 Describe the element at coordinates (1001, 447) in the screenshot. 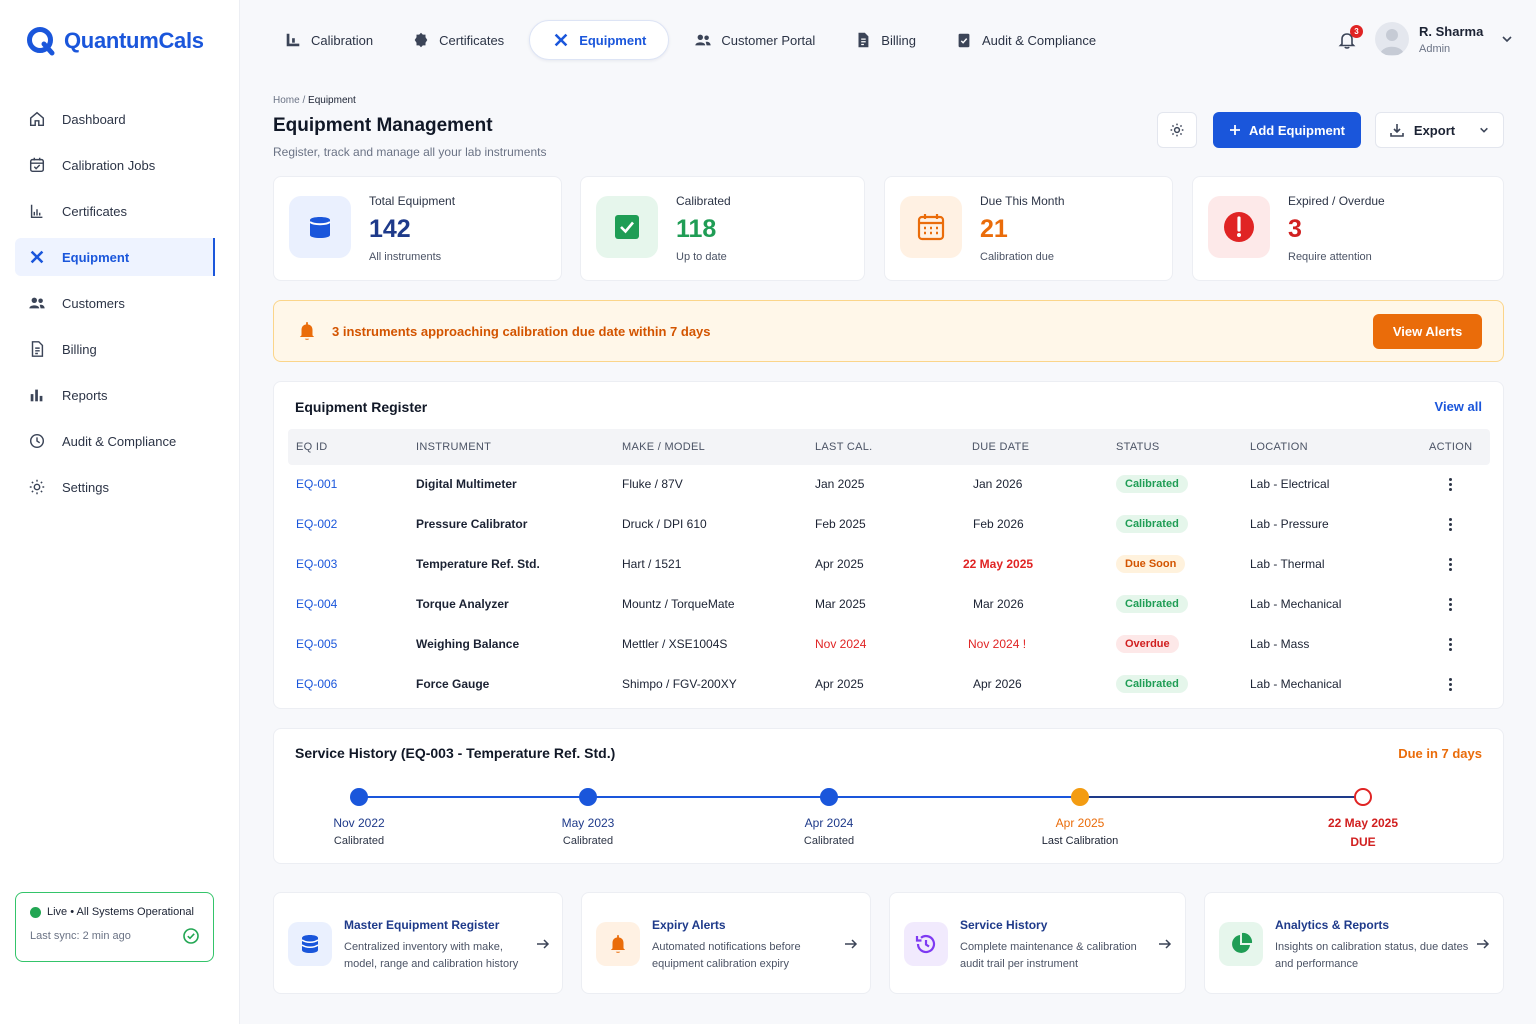

I see `column-header: DUE DATE` at that location.